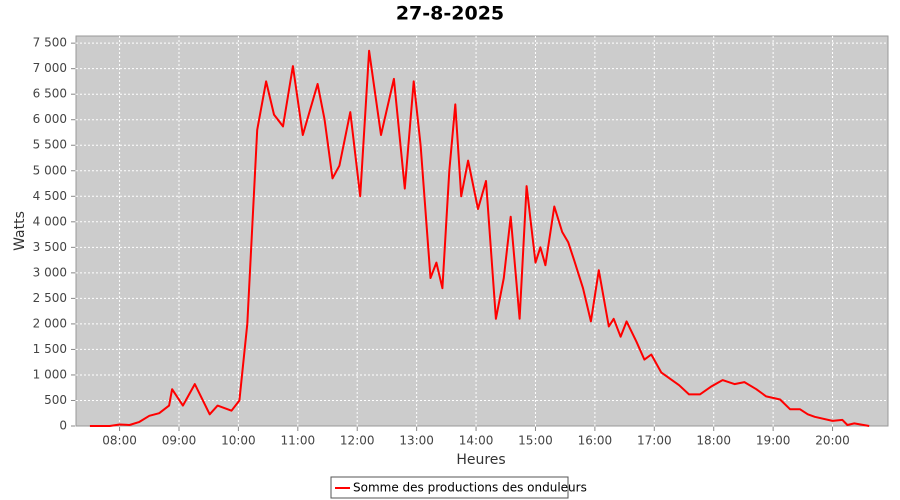  Describe the element at coordinates (50, 196) in the screenshot. I see `y-tick-label: 4 500` at that location.